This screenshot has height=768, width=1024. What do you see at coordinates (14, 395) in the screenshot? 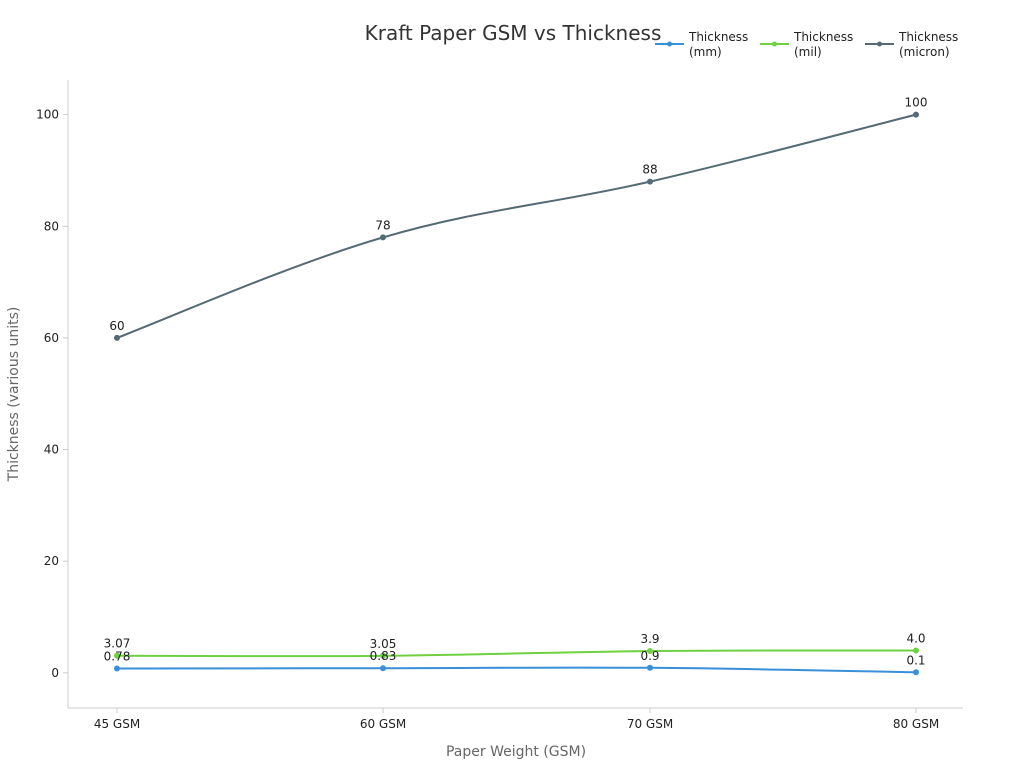
I see `y-axis-title: Thickness (various units)` at bounding box center [14, 395].